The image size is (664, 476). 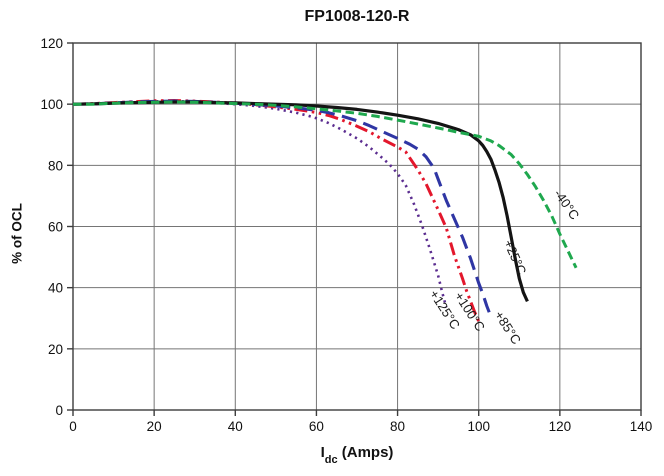 What do you see at coordinates (55, 165) in the screenshot?
I see `y-tick-label: 80` at bounding box center [55, 165].